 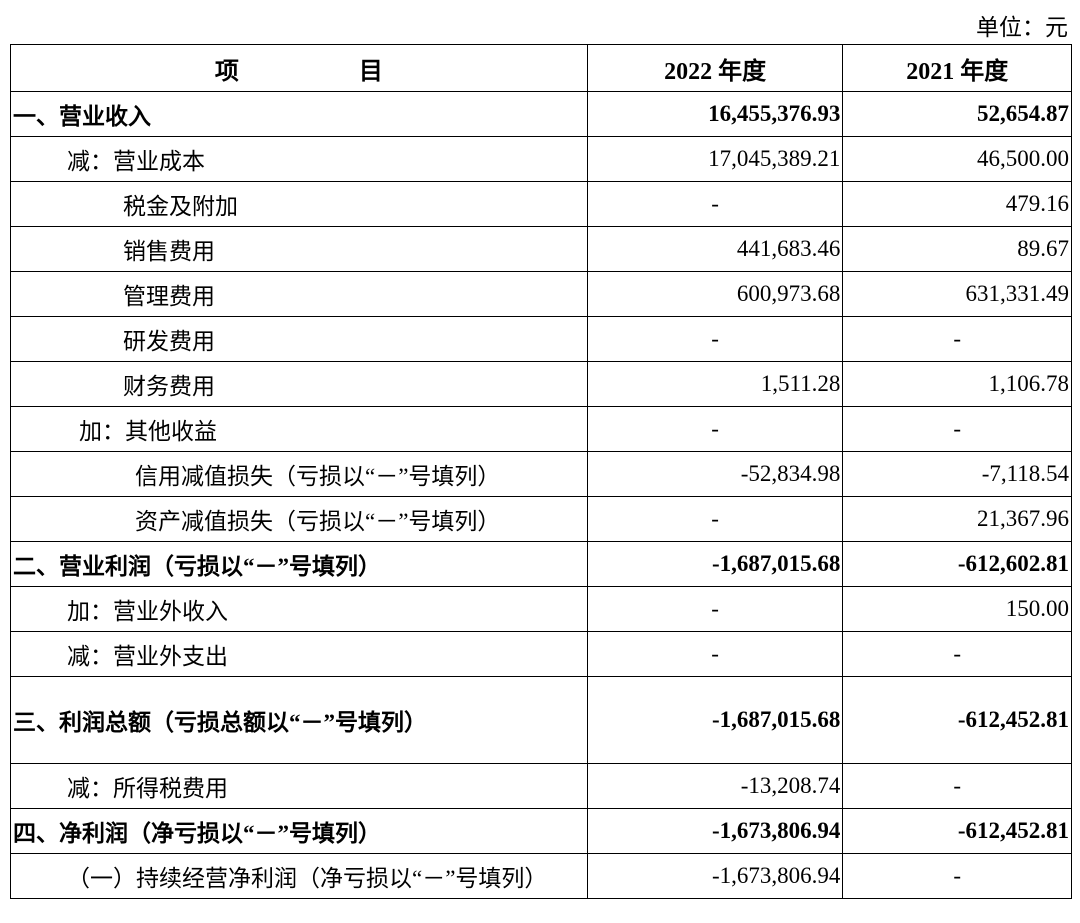 What do you see at coordinates (299, 114) in the screenshot?
I see `row-label: 一、营业收入` at bounding box center [299, 114].